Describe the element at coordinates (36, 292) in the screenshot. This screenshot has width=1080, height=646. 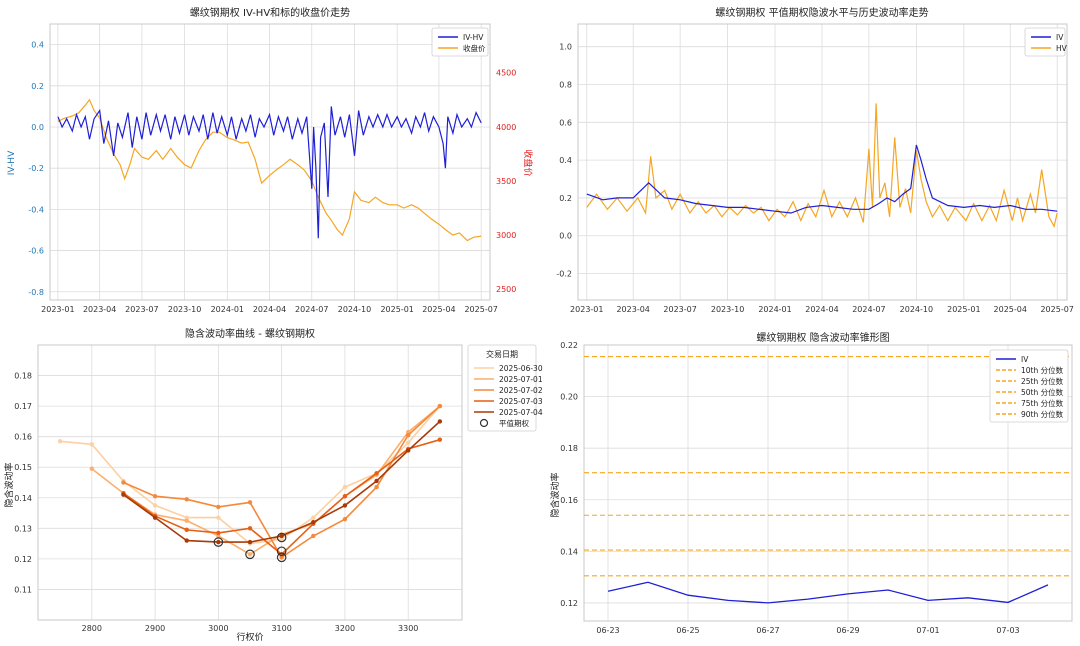
I see `y-tick-label: -0.8` at that location.